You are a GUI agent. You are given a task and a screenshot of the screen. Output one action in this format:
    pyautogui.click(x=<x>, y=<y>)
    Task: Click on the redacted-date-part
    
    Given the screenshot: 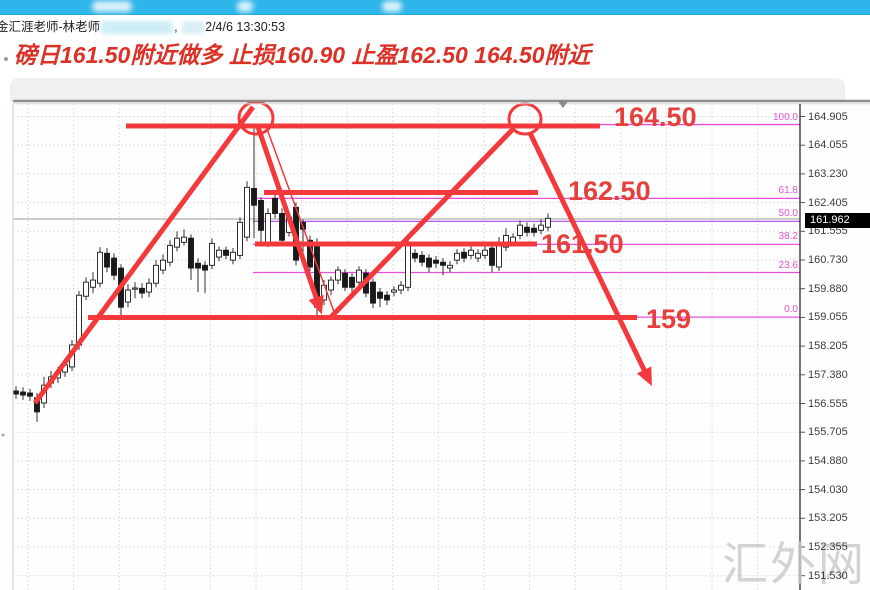 What is the action you would take?
    pyautogui.click(x=193, y=28)
    